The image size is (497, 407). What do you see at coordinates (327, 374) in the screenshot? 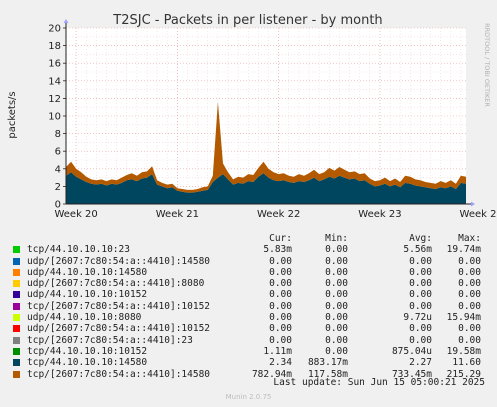
I see `legend-min-value: 117.58m` at bounding box center [327, 374].